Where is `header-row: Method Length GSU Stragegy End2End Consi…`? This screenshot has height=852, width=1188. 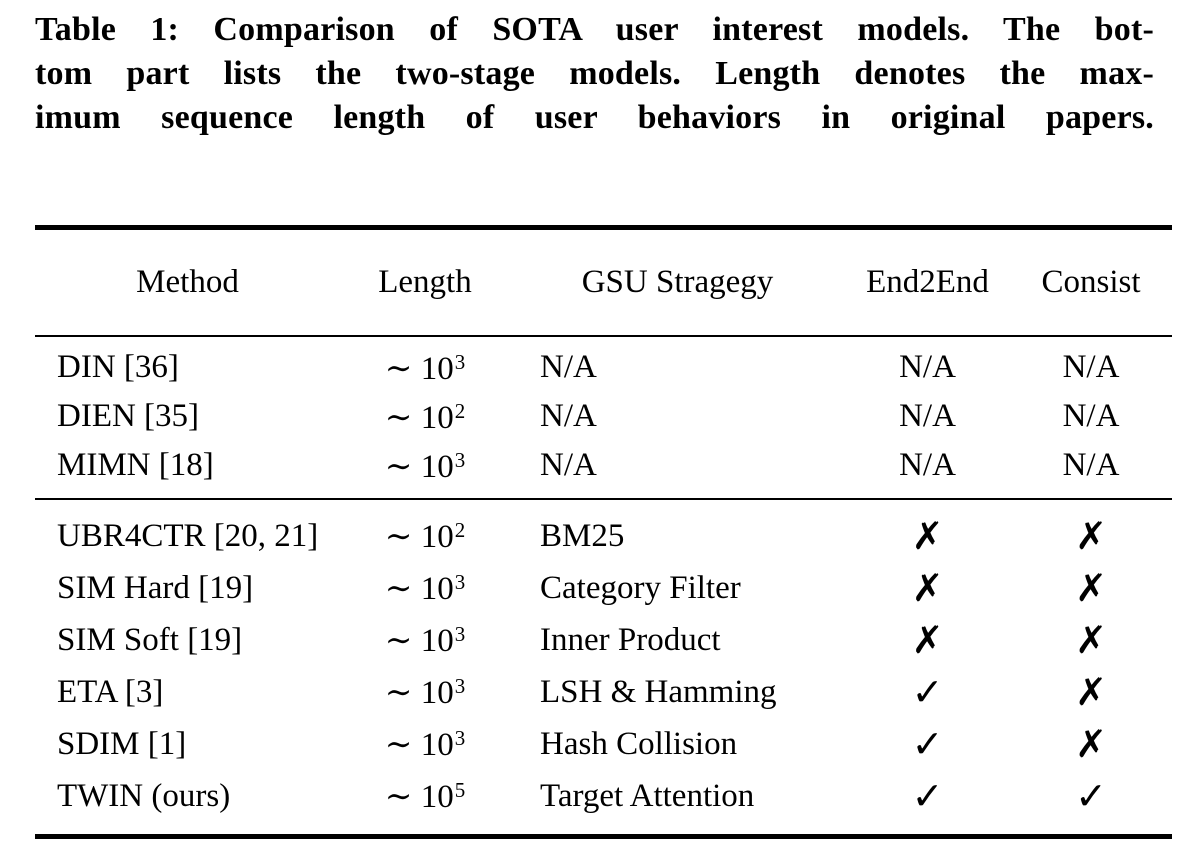
header-row: Method Length GSU Stragegy End2End Consi… is located at coordinates (603, 282).